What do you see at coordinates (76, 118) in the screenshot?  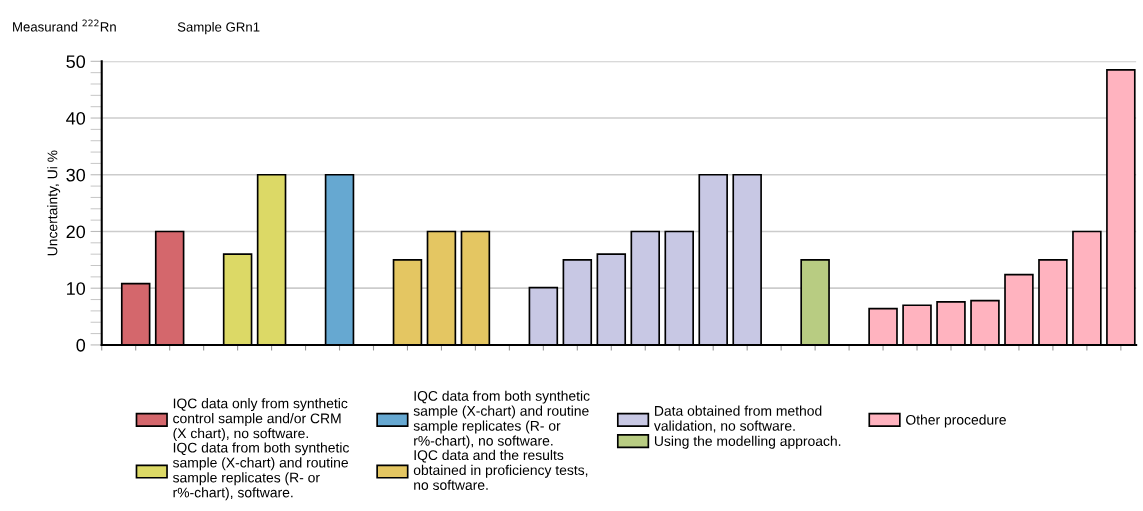 I see `y-tick-label: 40` at bounding box center [76, 118].